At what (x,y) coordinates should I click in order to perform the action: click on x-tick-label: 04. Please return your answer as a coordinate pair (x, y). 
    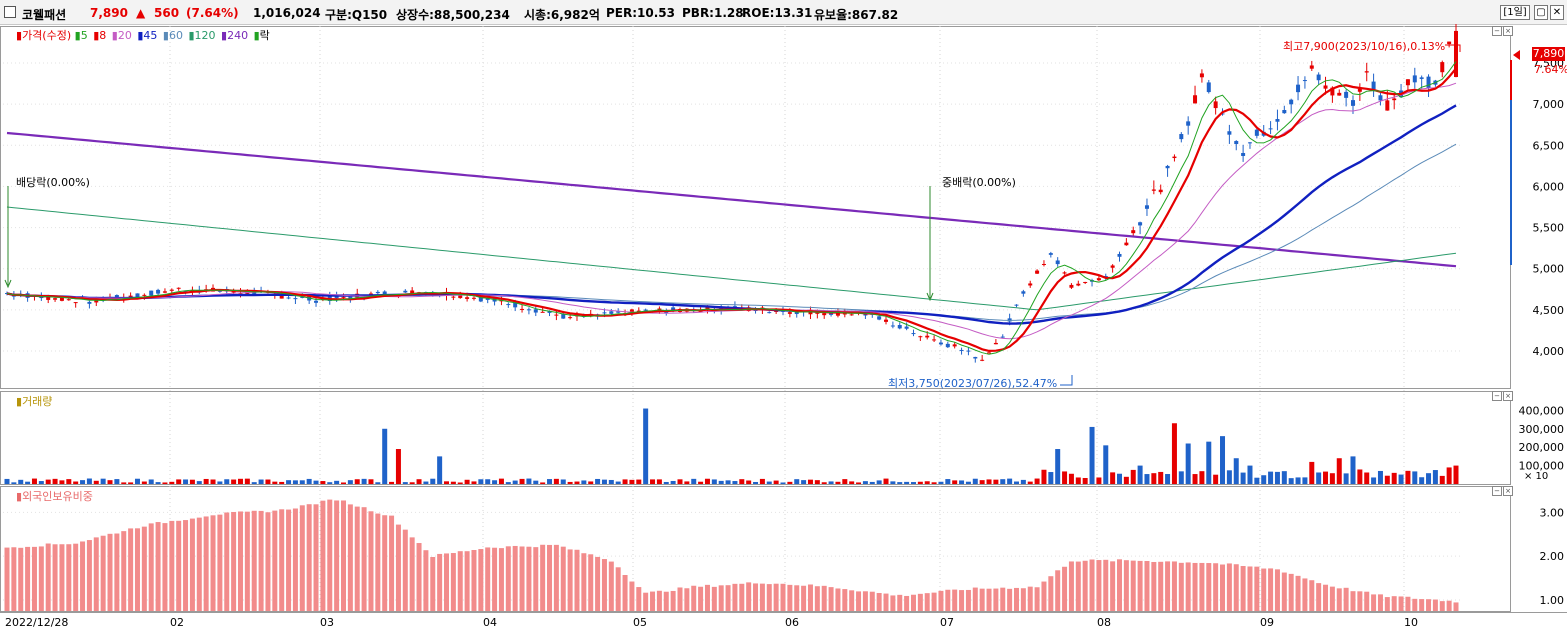
    Looking at the image, I should click on (490, 622).